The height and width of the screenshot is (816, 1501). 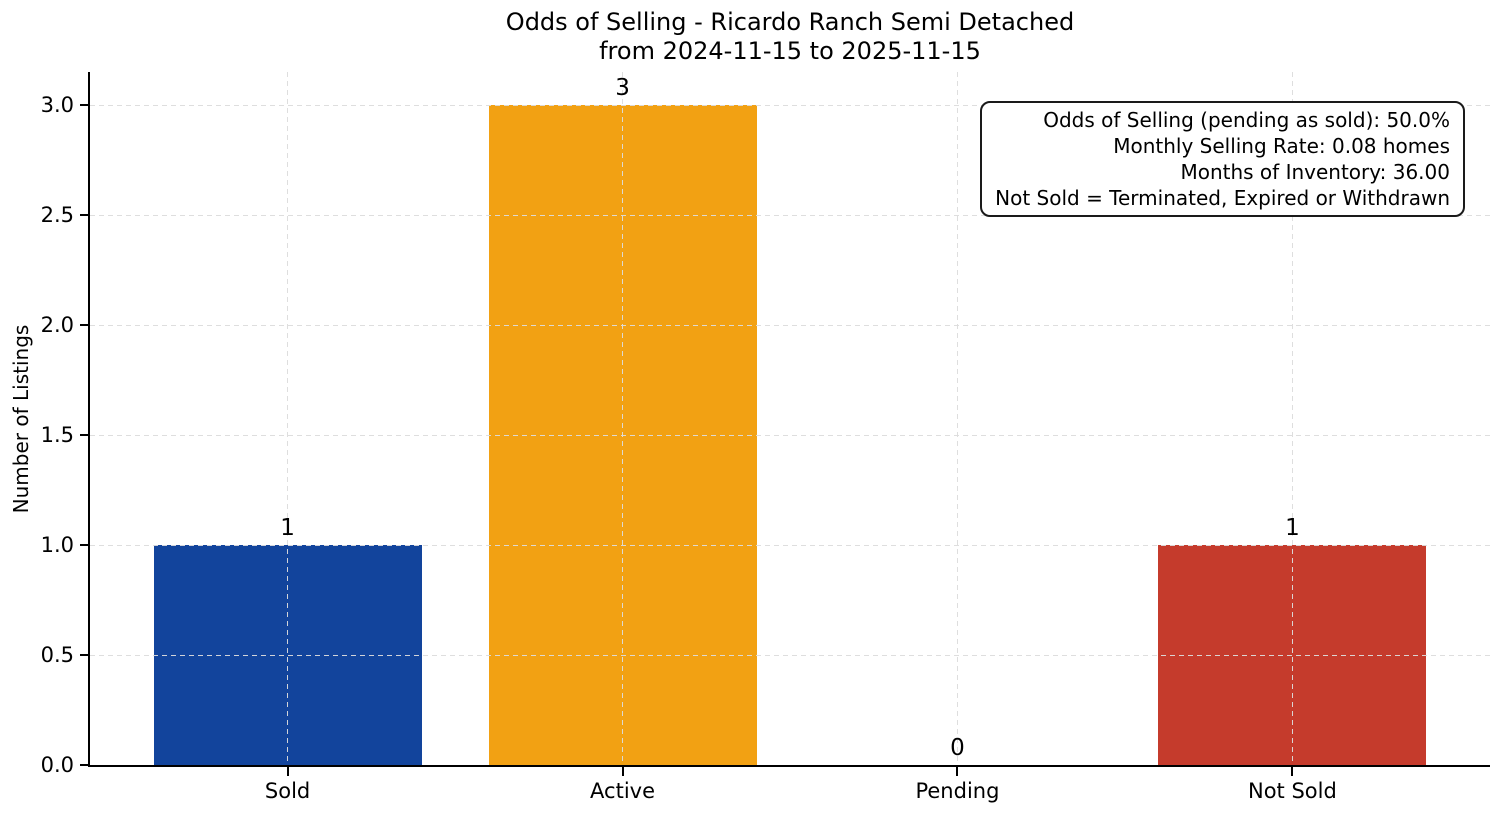 What do you see at coordinates (1315, 172) in the screenshot?
I see `annotation-line-inventory: Months of Inventory: 36.00` at bounding box center [1315, 172].